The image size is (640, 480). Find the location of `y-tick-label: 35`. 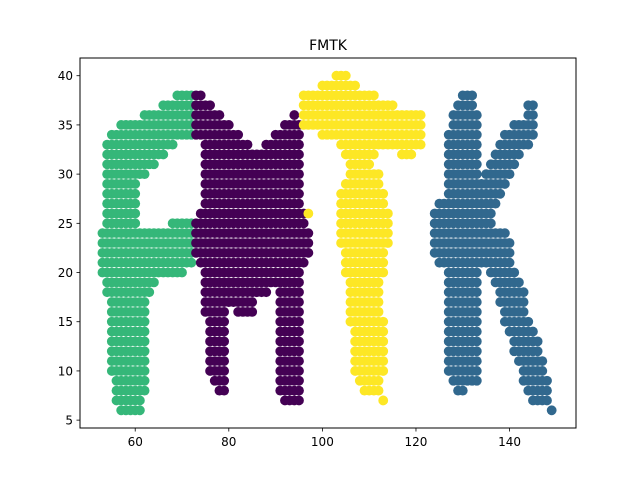

y-tick-label: 35 is located at coordinates (65, 125).